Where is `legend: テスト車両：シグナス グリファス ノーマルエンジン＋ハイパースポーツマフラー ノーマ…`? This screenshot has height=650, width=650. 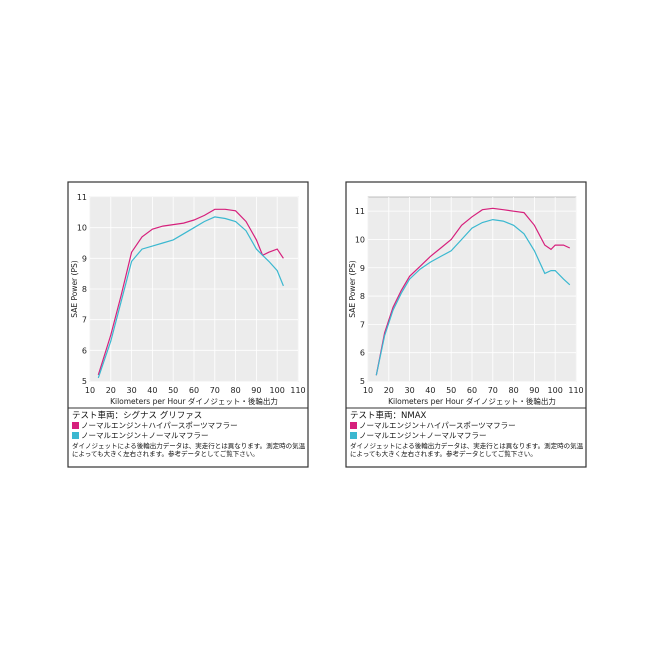
legend: テスト車両：シグナス グリファス ノーマルエンジン＋ハイパースポーツマフラー ノーマ… is located at coordinates (189, 434).